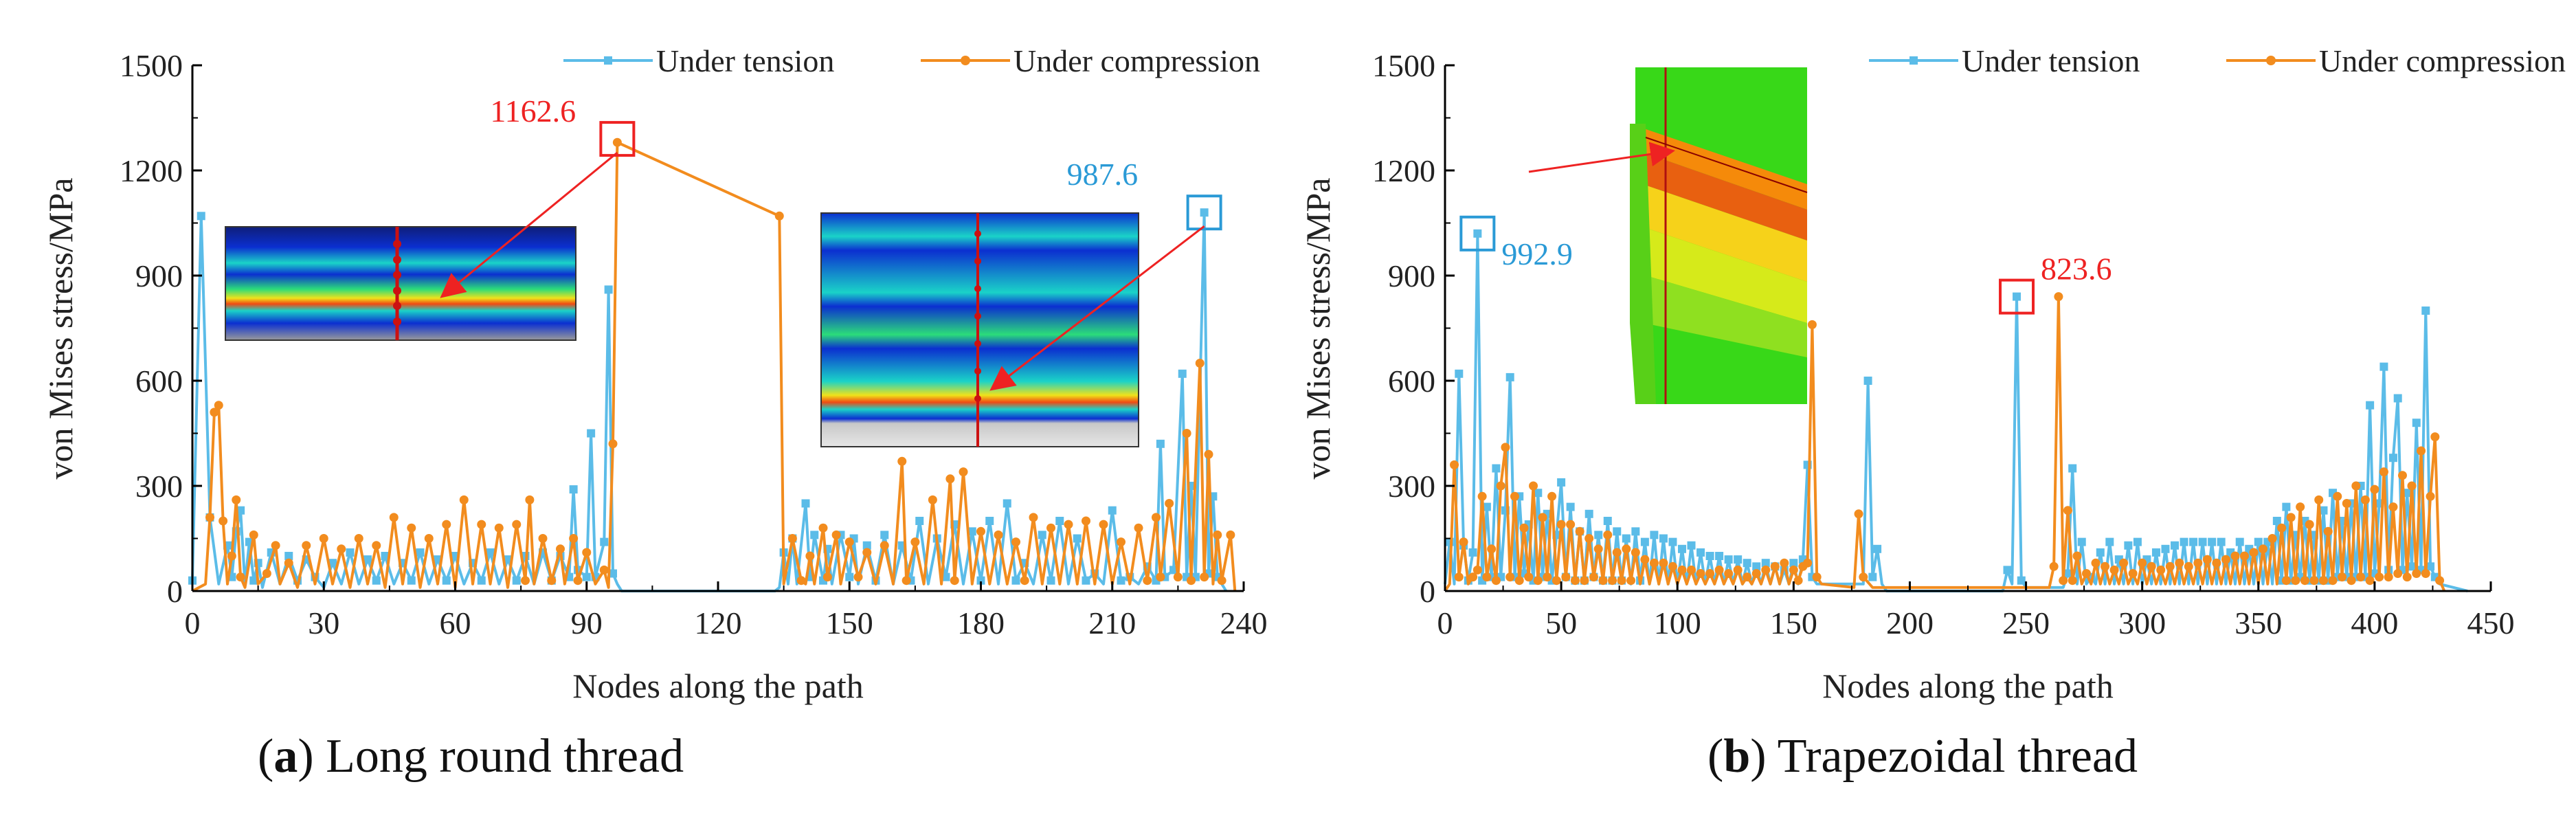 The height and width of the screenshot is (824, 2576). Describe the element at coordinates (400, 284) in the screenshot. I see `inset-contour-image-left` at that location.